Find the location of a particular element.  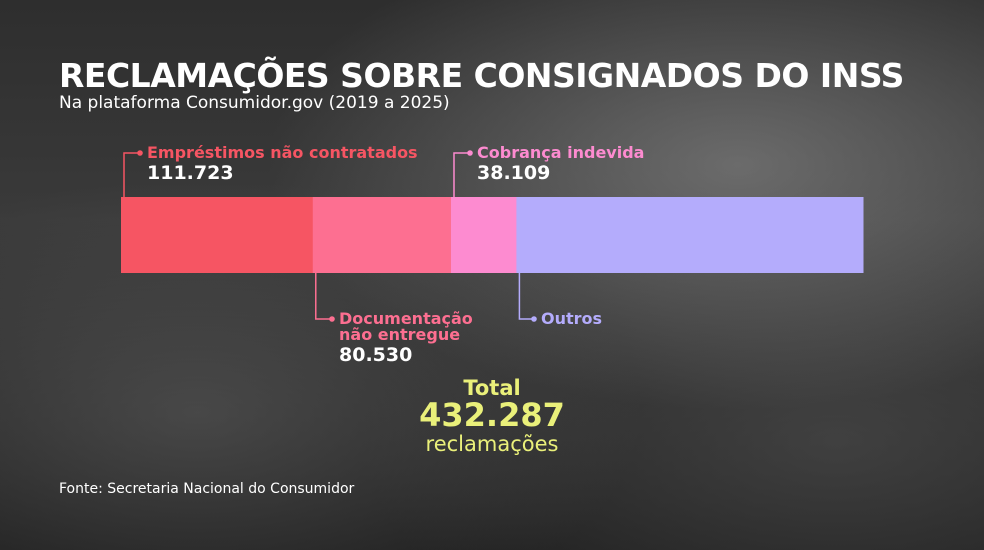

total-unit: reclamações is located at coordinates (492, 444).